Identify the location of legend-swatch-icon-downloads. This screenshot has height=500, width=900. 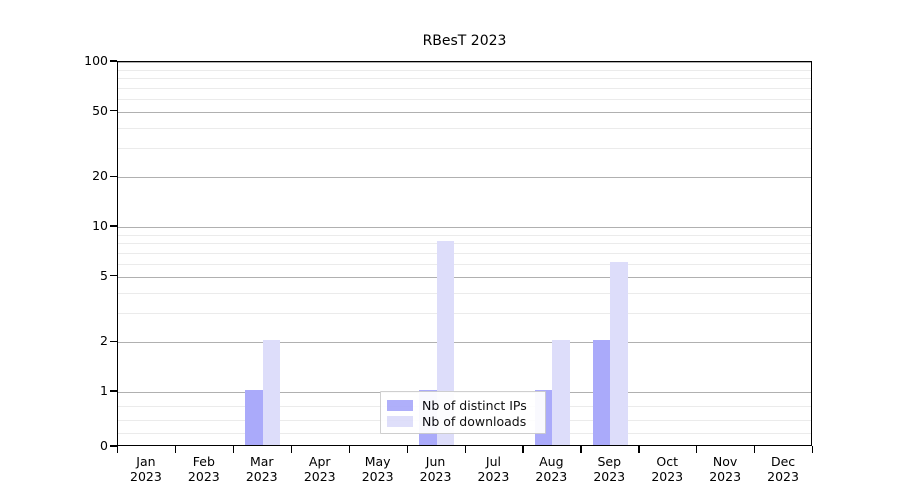
(400, 421).